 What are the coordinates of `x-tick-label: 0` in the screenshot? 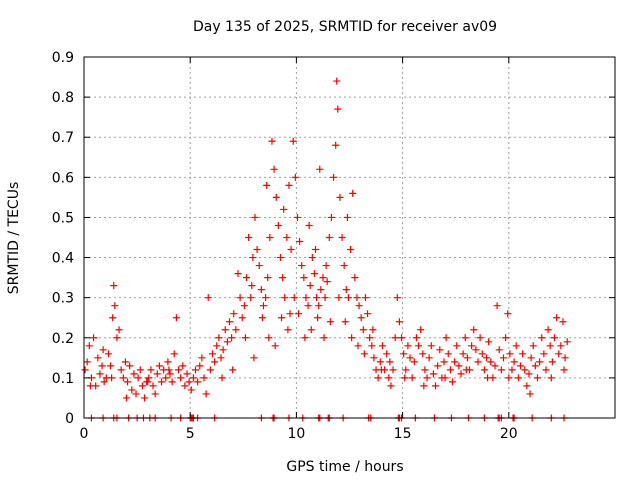 It's located at (84, 434).